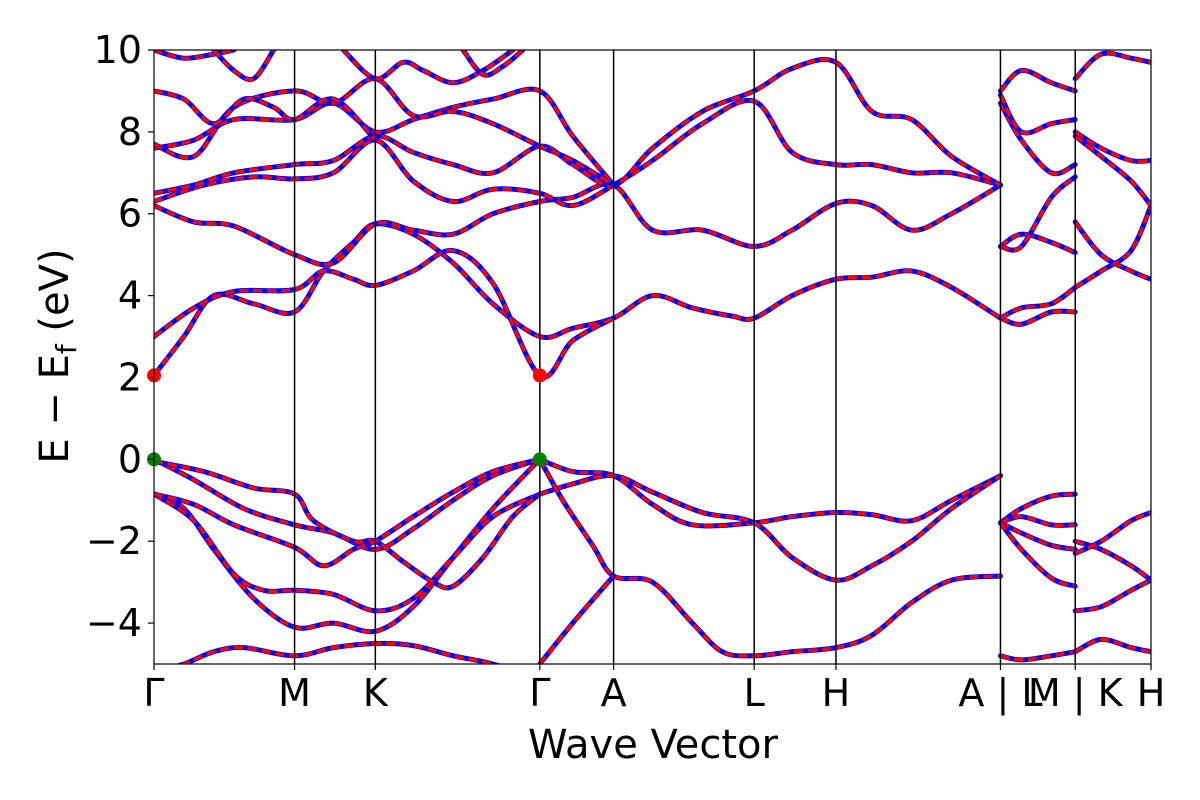 This screenshot has height=800, width=1200. Describe the element at coordinates (614, 693) in the screenshot. I see `x-tick-label: A` at that location.